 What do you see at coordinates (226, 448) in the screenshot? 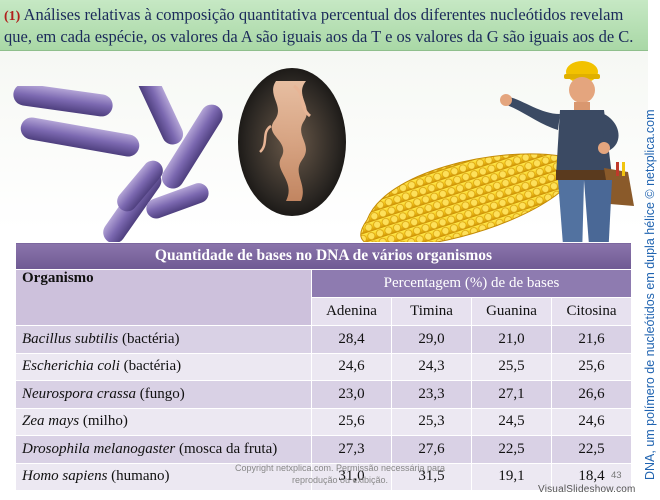
I see `common-name: (mosca da fruta)` at bounding box center [226, 448].